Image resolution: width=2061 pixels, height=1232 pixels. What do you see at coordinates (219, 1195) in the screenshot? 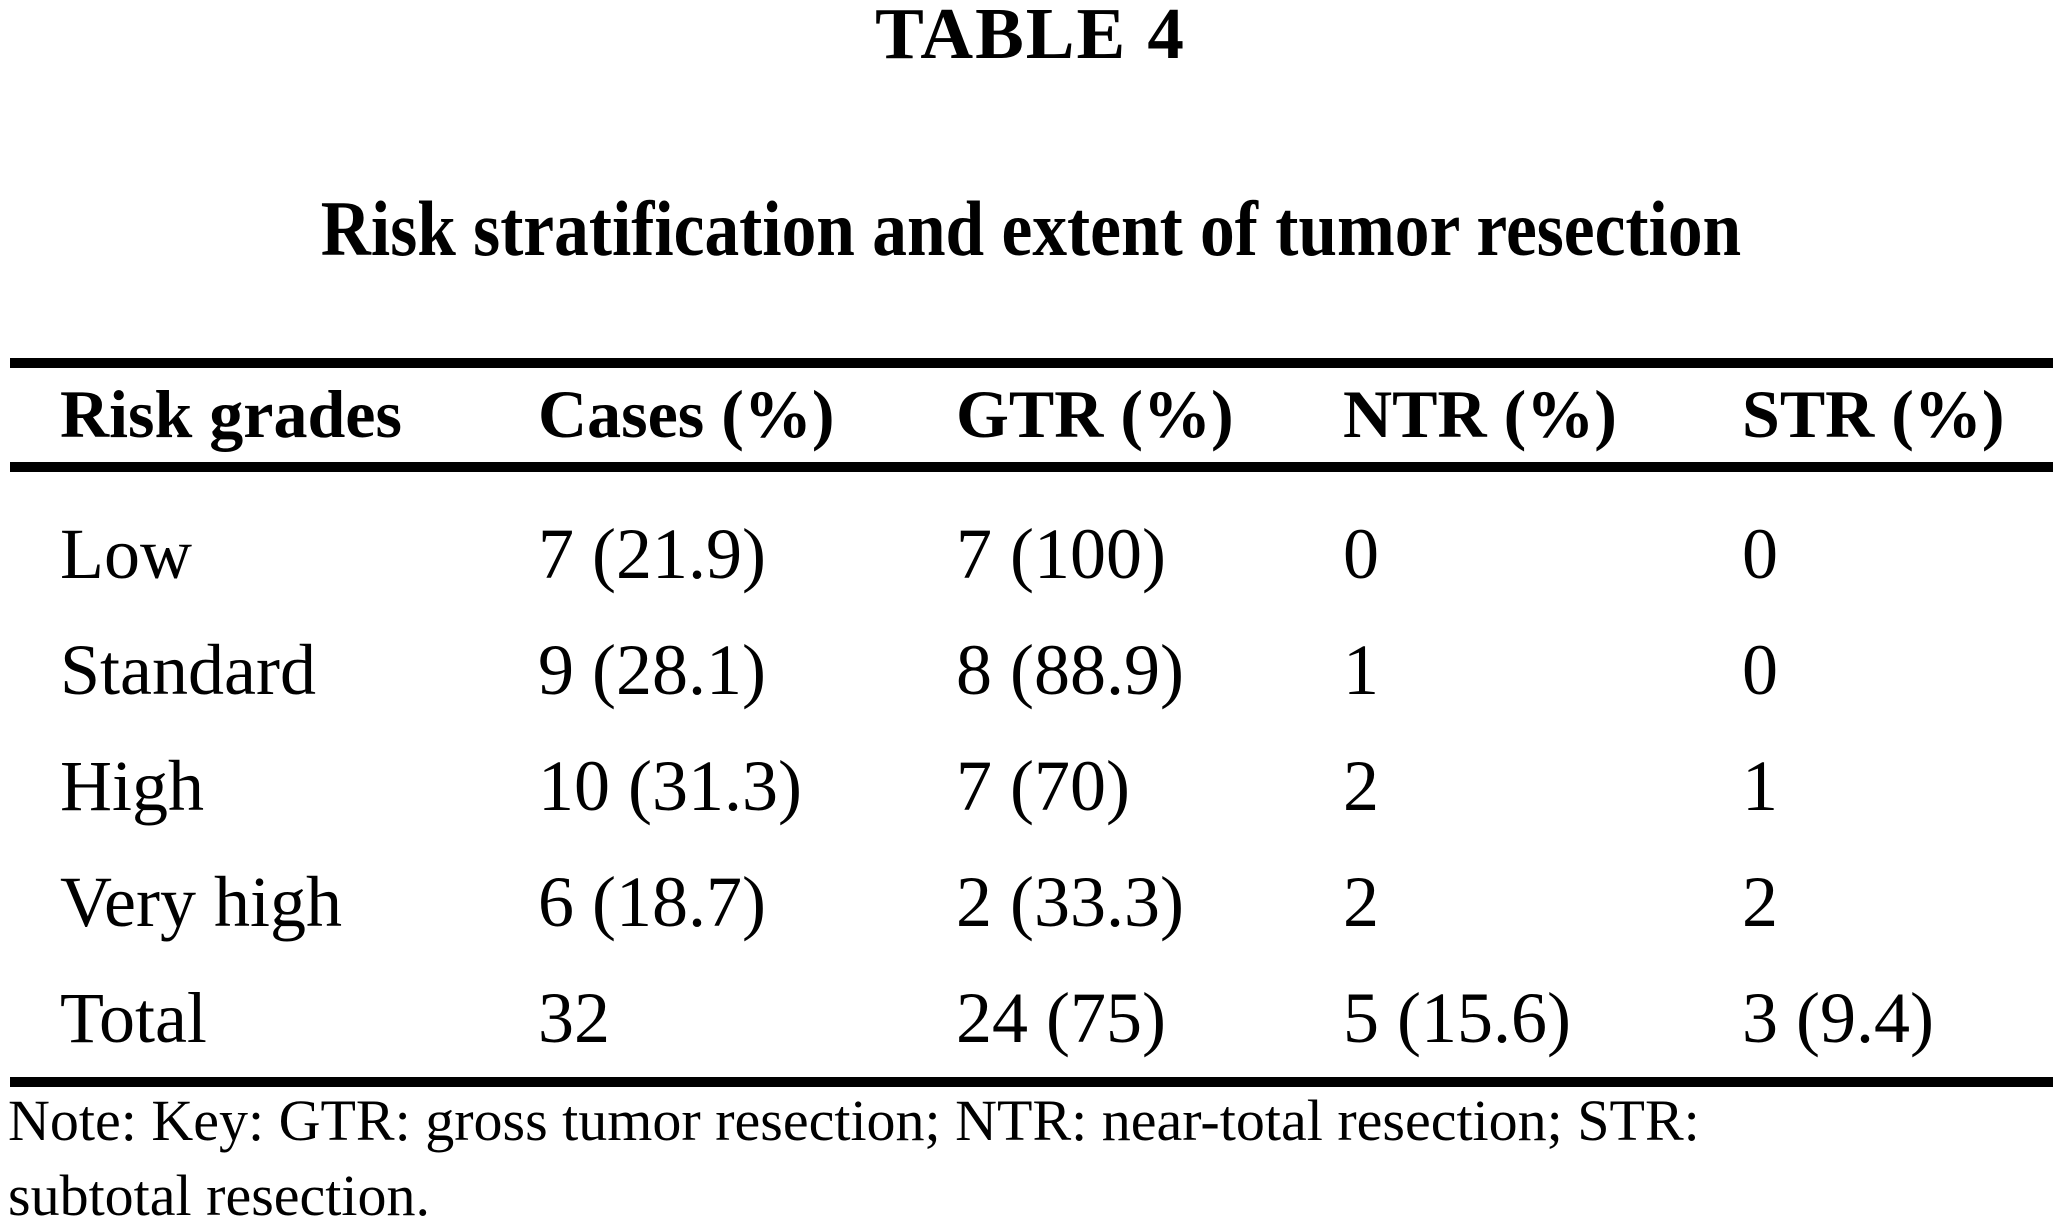
I see `note-line-2: subtotal resection.` at bounding box center [219, 1195].